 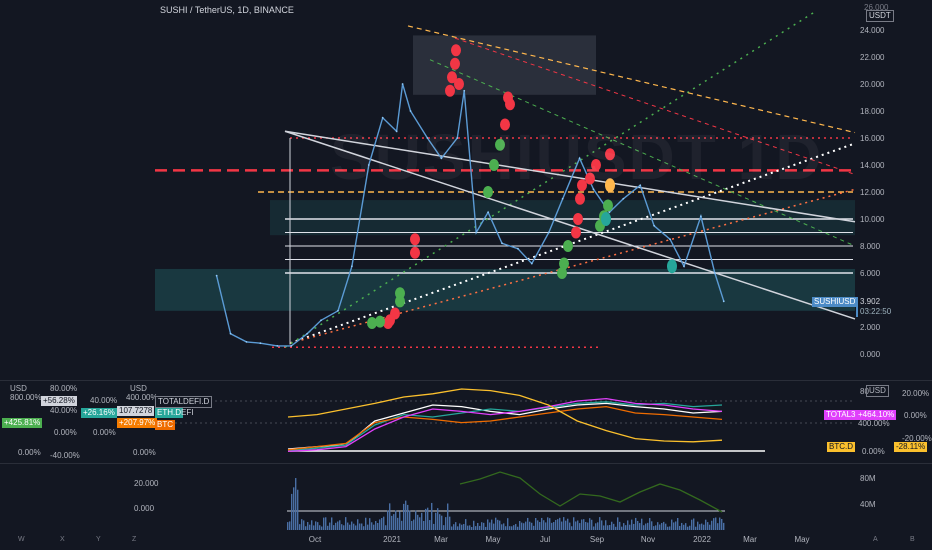 I want to click on legend-totaldefi: TOTALDEFI.D, so click(x=184, y=402).